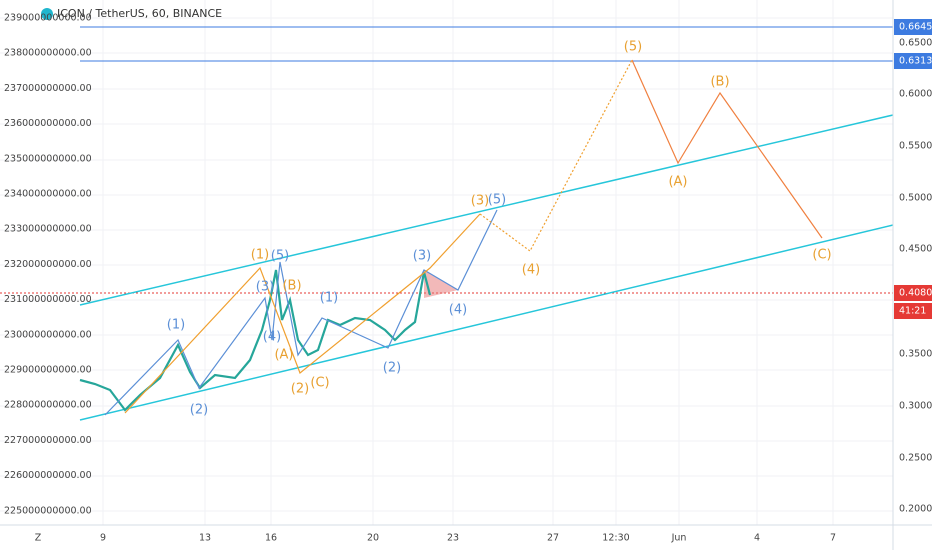 This screenshot has height=550, width=932. Describe the element at coordinates (48, 53) in the screenshot. I see `left-axis-label: 238000000000.00` at that location.